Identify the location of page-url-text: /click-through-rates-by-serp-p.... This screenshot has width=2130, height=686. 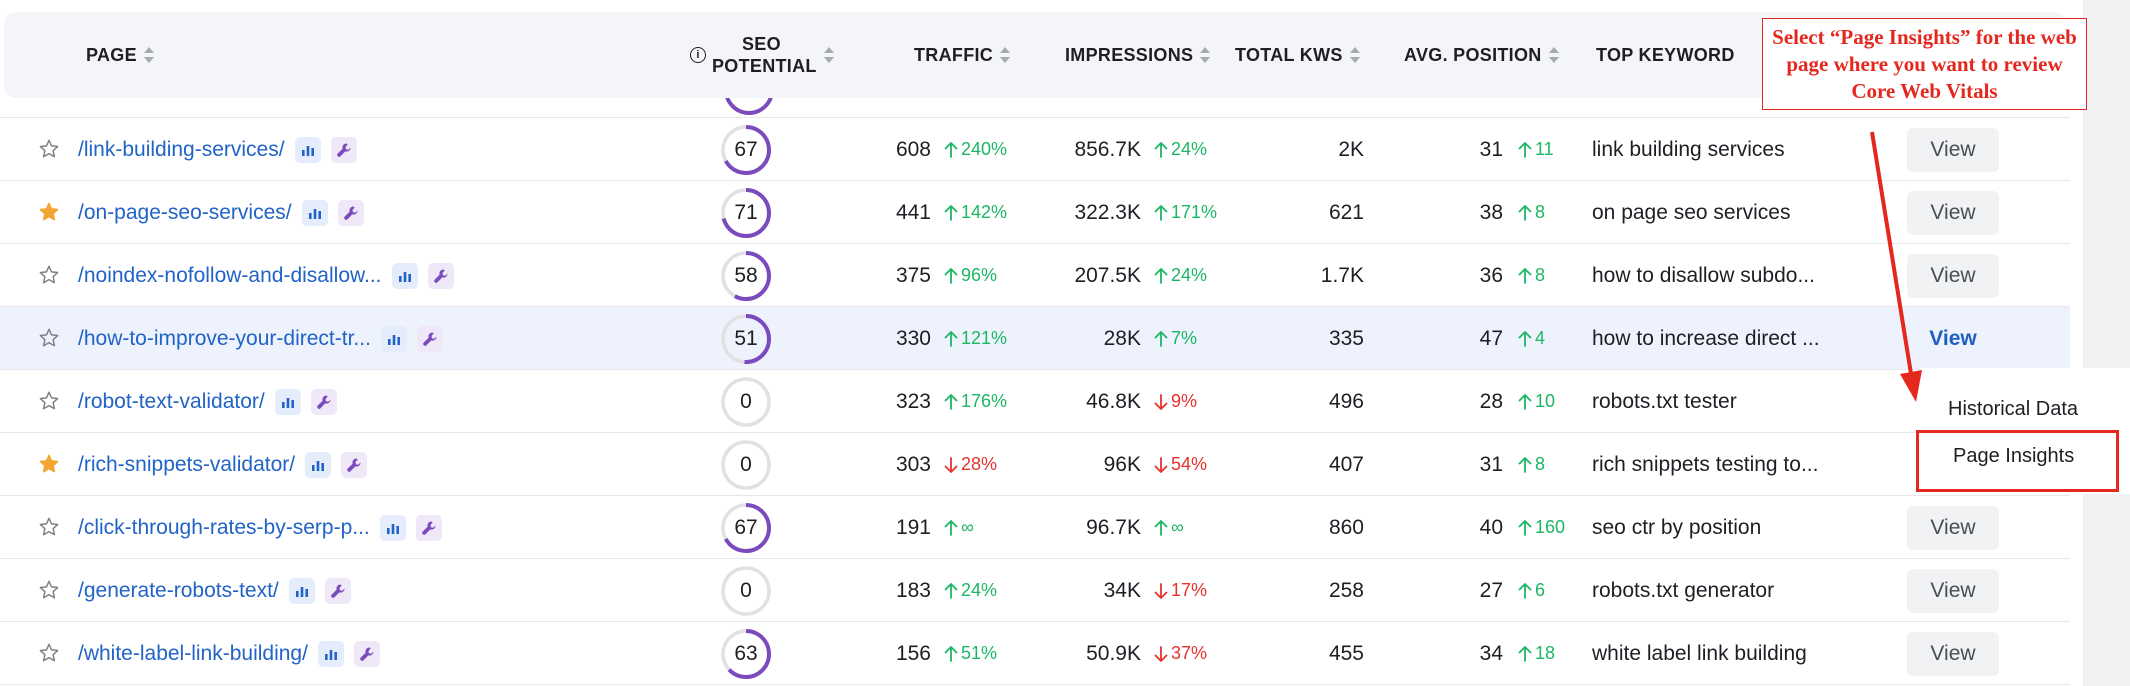
(224, 527).